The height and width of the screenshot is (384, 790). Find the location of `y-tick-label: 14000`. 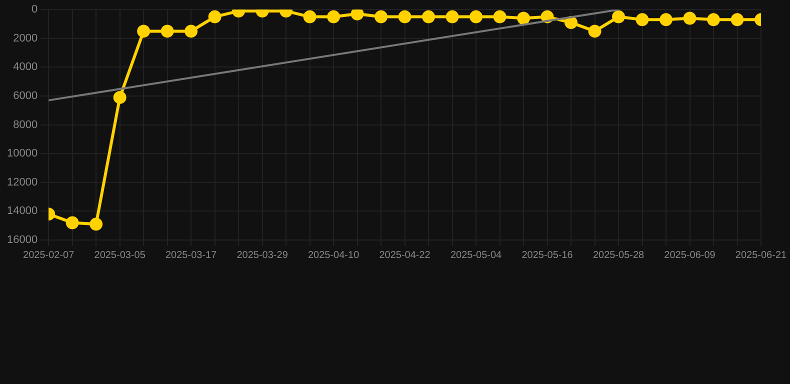

y-tick-label: 14000 is located at coordinates (22, 211).